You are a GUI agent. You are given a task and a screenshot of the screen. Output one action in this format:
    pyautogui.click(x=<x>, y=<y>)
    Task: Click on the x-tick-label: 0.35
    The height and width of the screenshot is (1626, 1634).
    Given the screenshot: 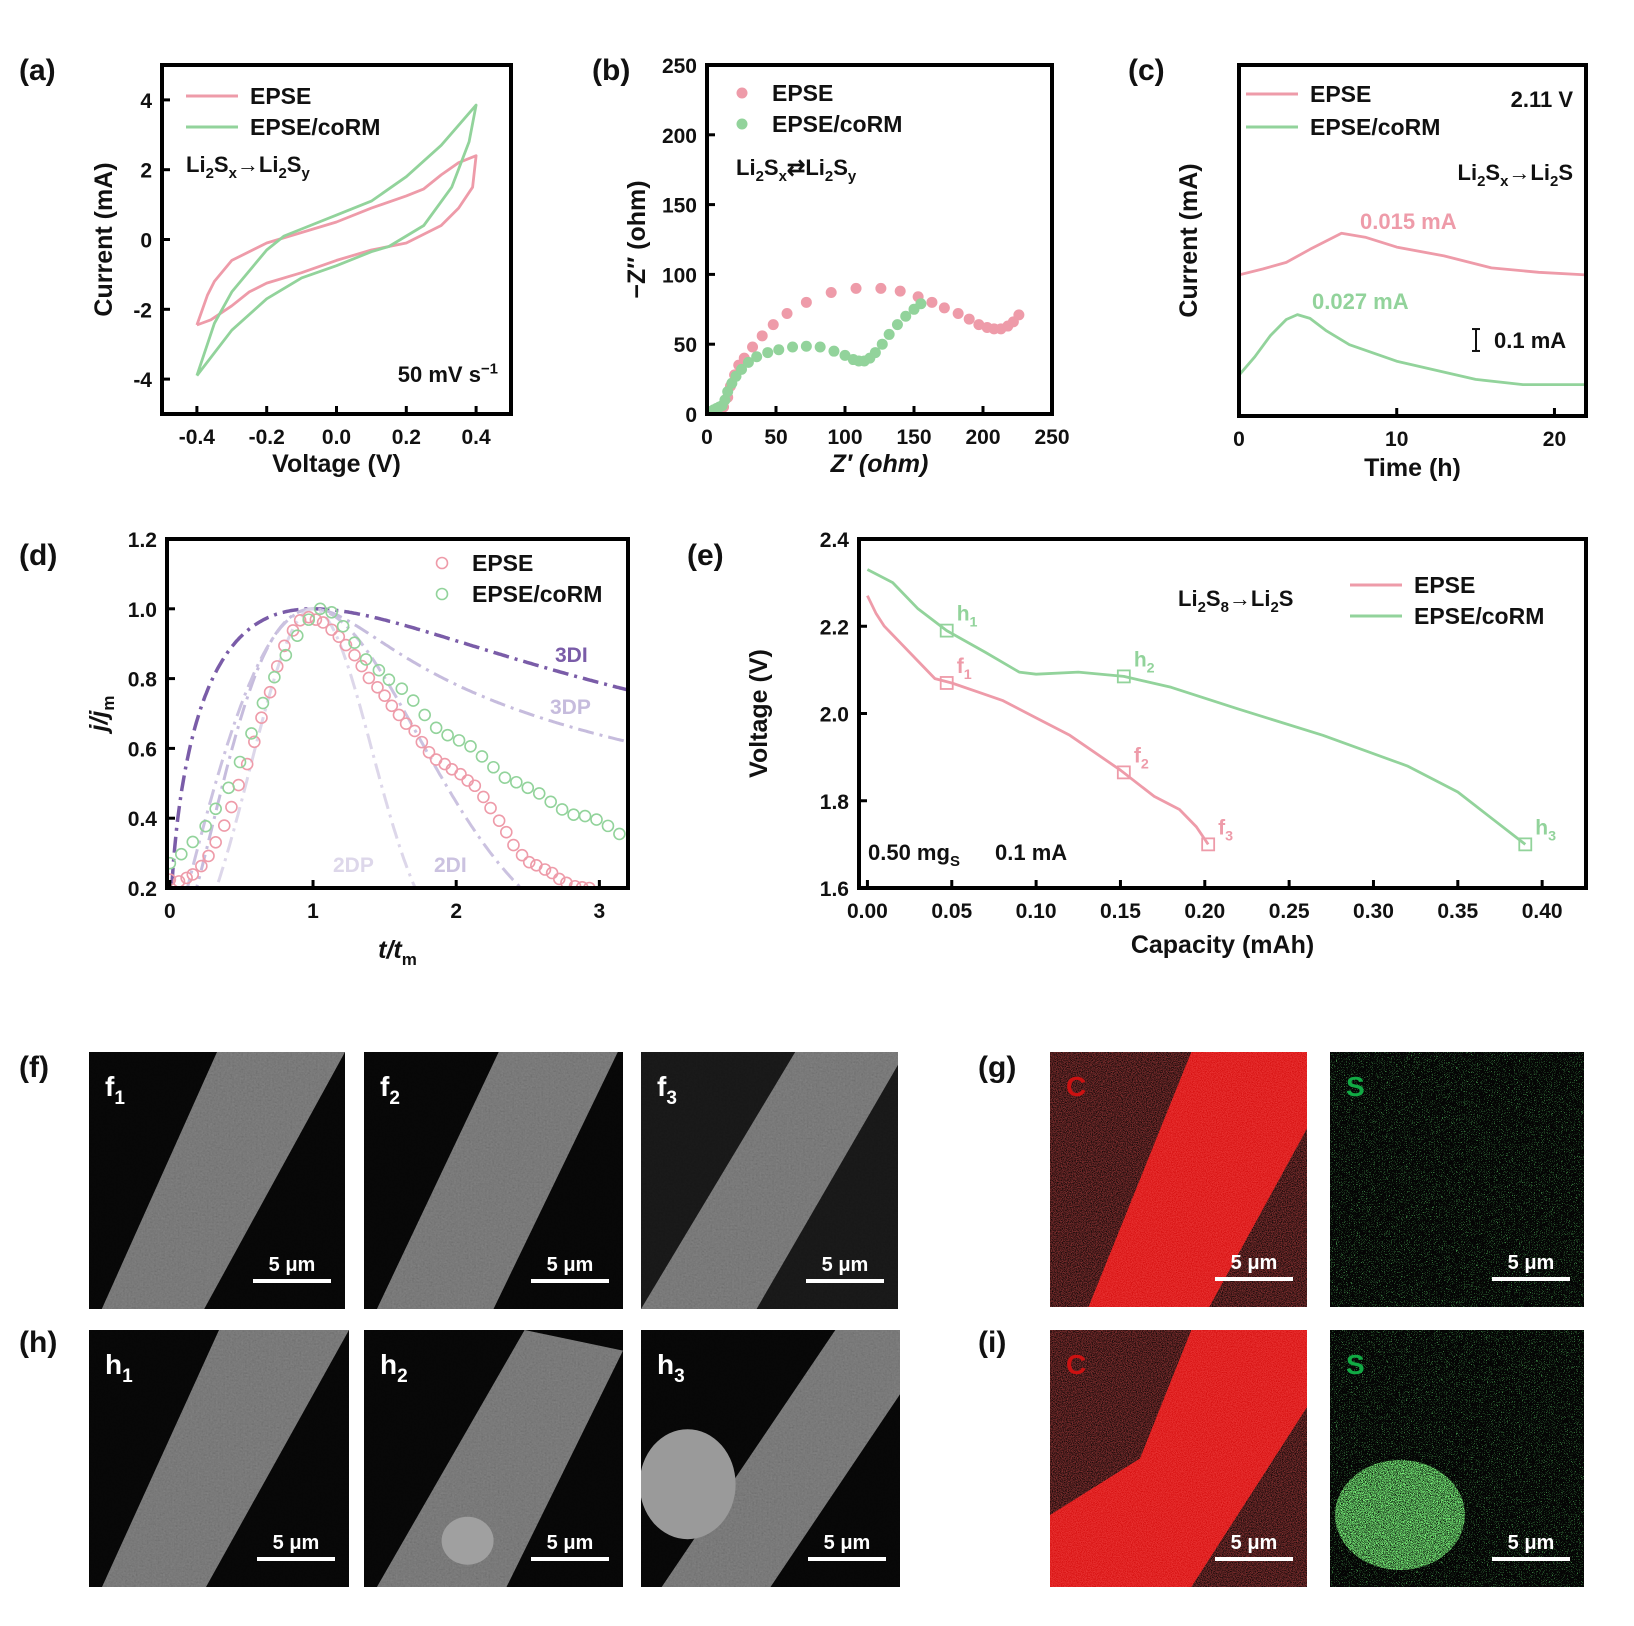 What is the action you would take?
    pyautogui.click(x=1457, y=911)
    